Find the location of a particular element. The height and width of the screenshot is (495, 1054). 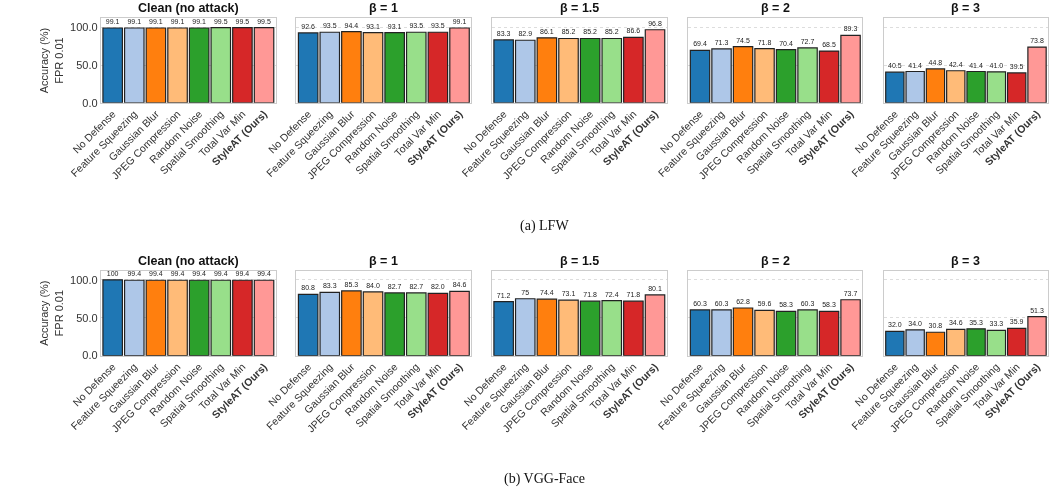

text: (a) LFW is located at coordinates (545, 226).